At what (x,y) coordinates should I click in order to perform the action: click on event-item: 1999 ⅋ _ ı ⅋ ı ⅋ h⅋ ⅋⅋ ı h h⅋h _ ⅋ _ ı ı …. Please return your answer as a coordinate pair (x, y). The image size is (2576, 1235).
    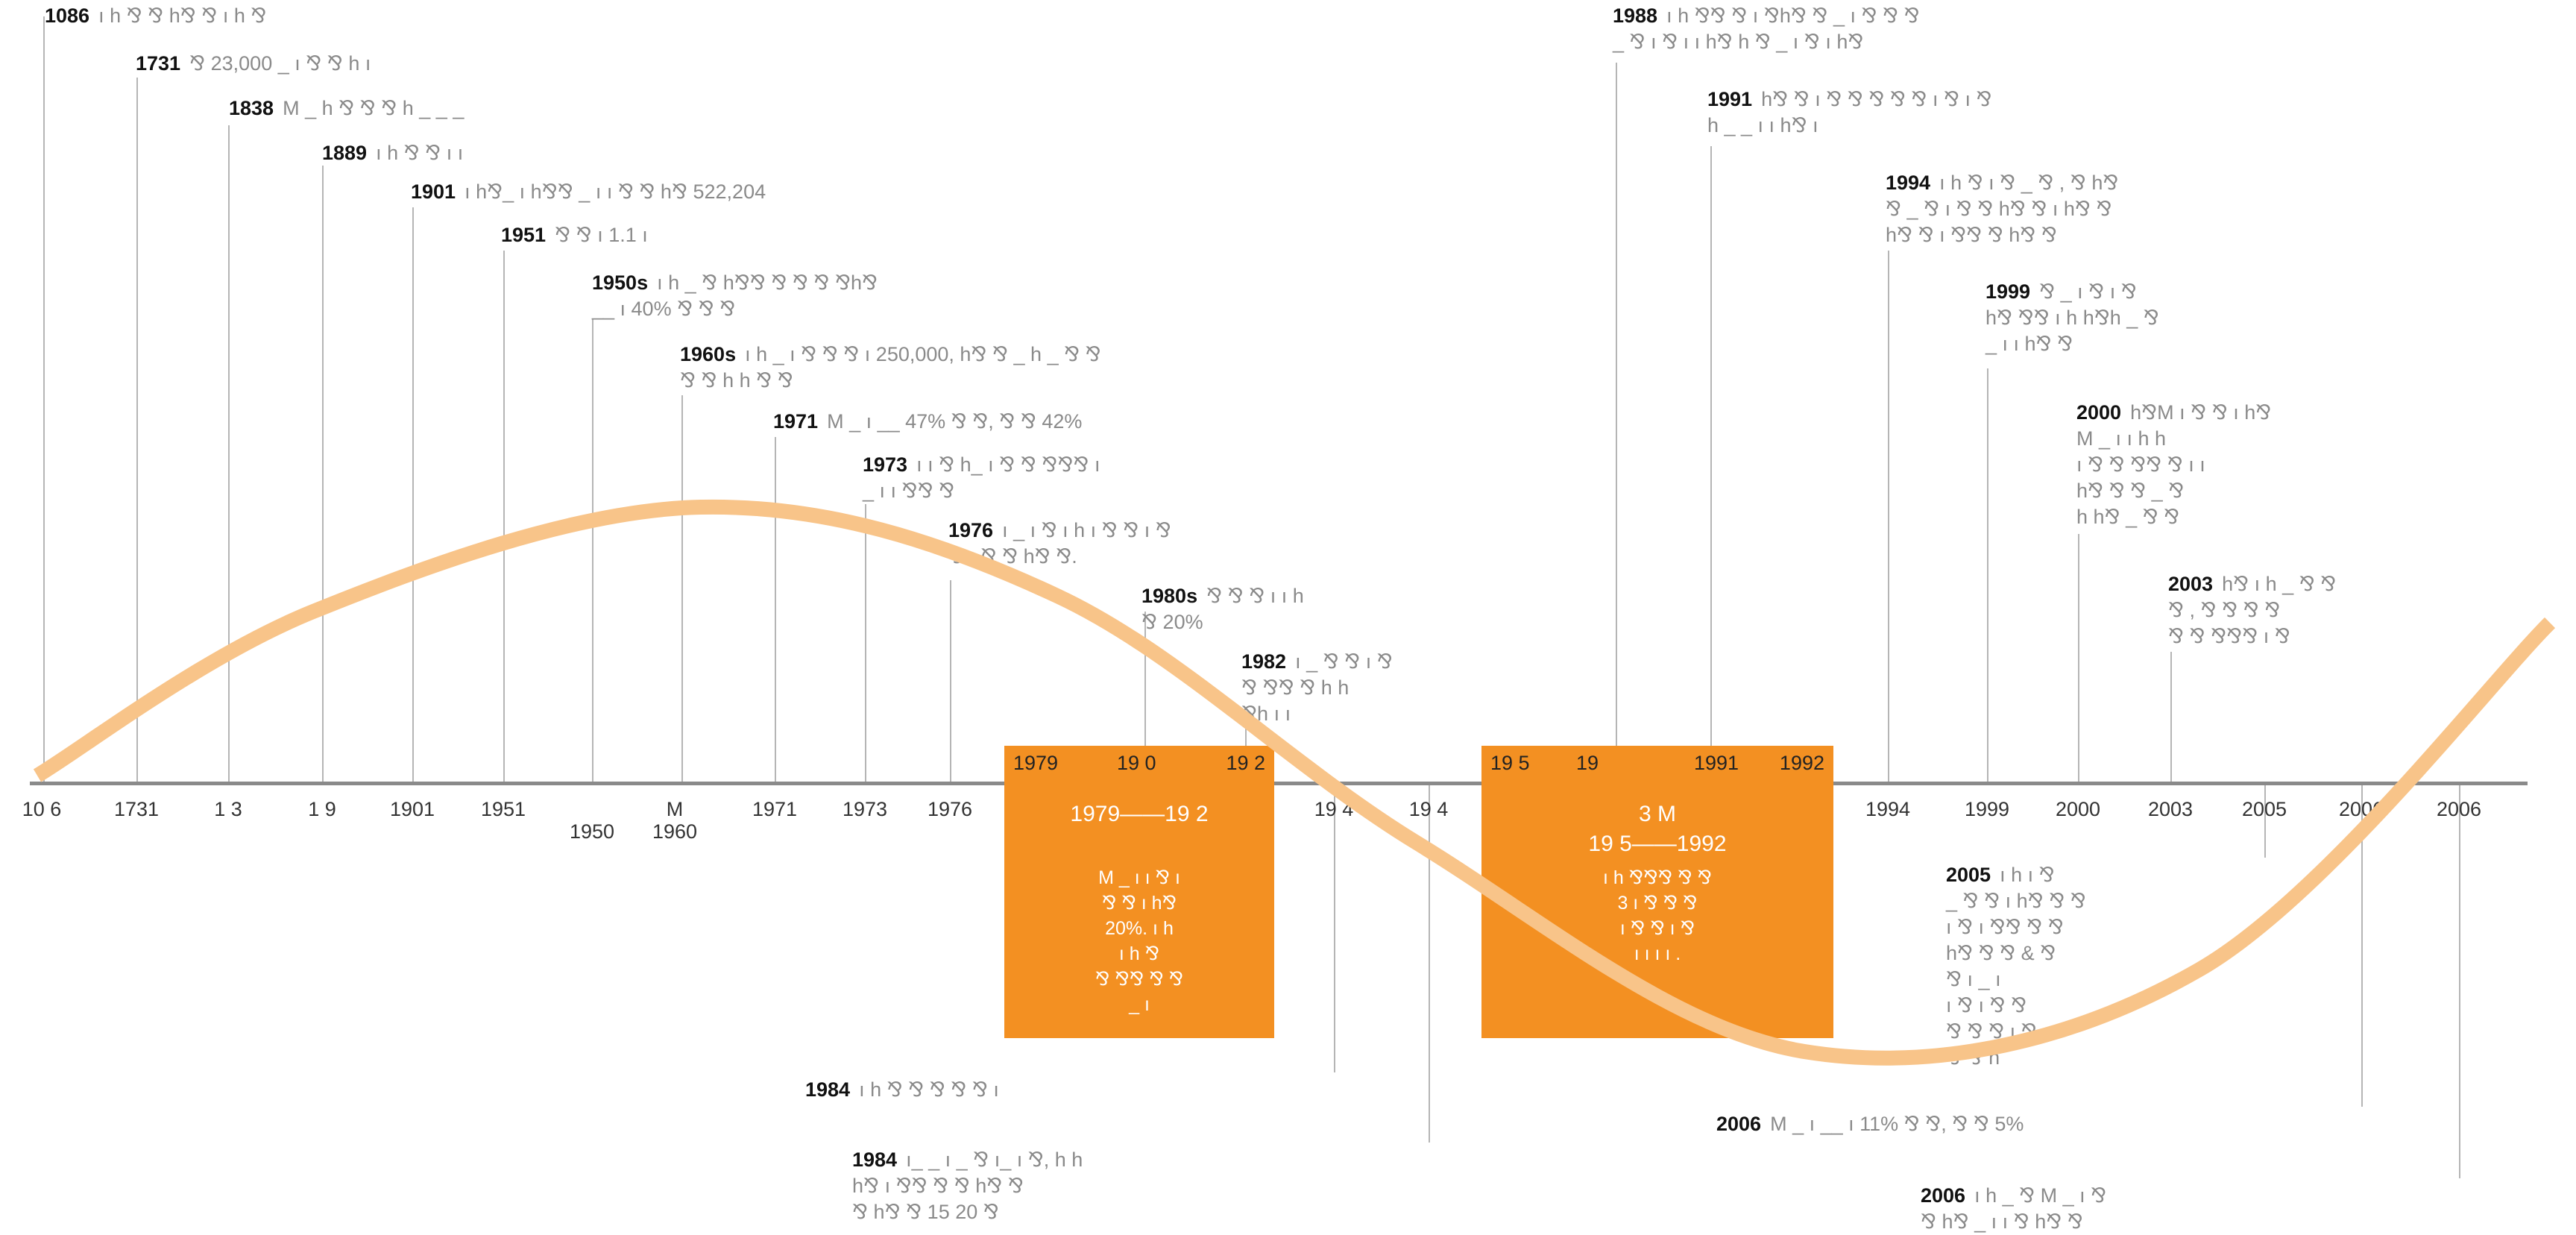
    Looking at the image, I should click on (2072, 318).